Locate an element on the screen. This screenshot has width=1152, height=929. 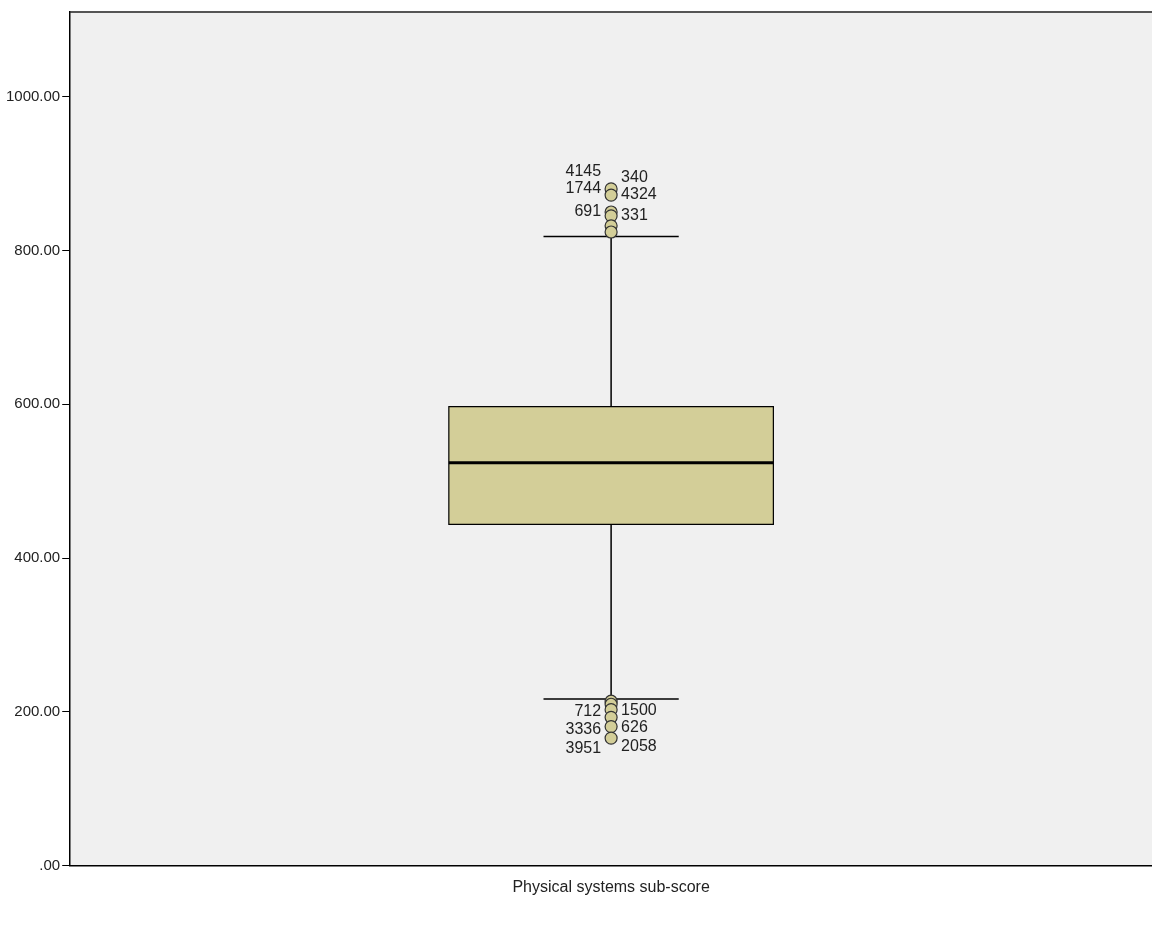
annotation: 3336 is located at coordinates (583, 729).